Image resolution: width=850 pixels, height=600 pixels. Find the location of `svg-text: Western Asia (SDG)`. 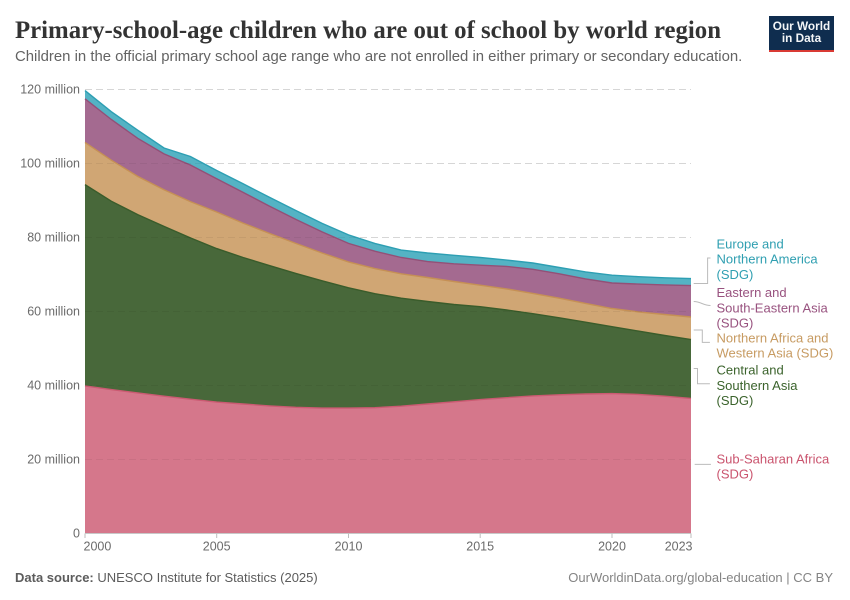

svg-text: Western Asia (SDG) is located at coordinates (775, 353).